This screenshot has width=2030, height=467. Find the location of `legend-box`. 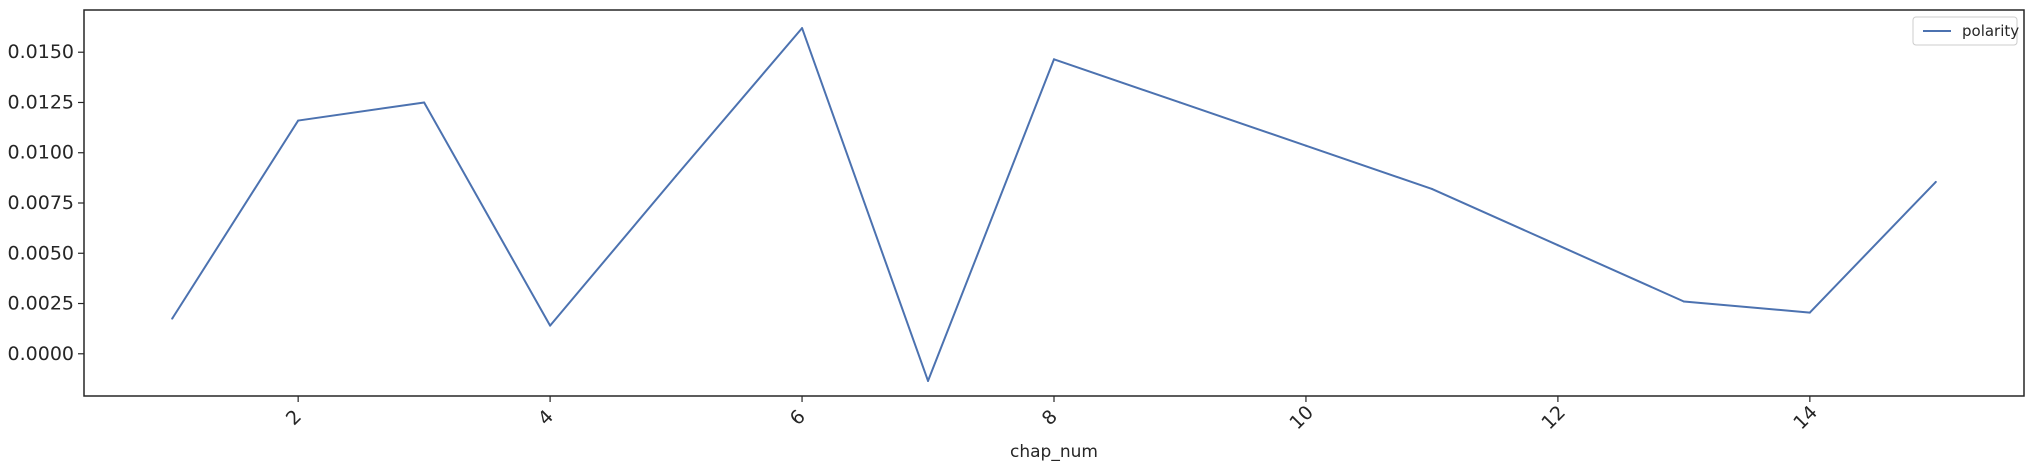

legend-box is located at coordinates (1965, 31).